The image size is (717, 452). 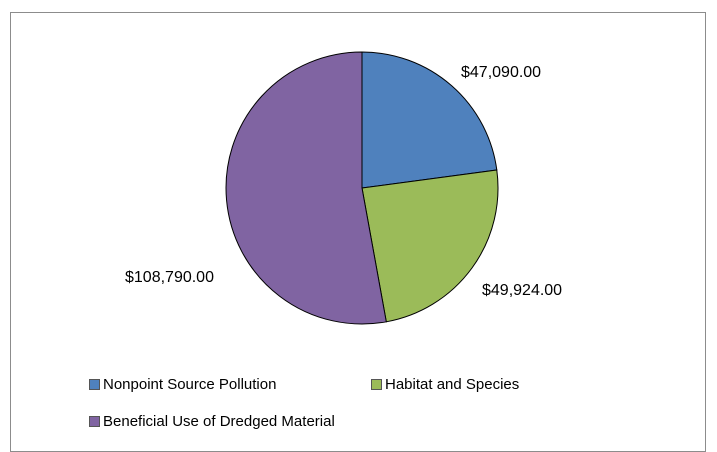 I want to click on legend-swatch-nonpoint, so click(x=94, y=384).